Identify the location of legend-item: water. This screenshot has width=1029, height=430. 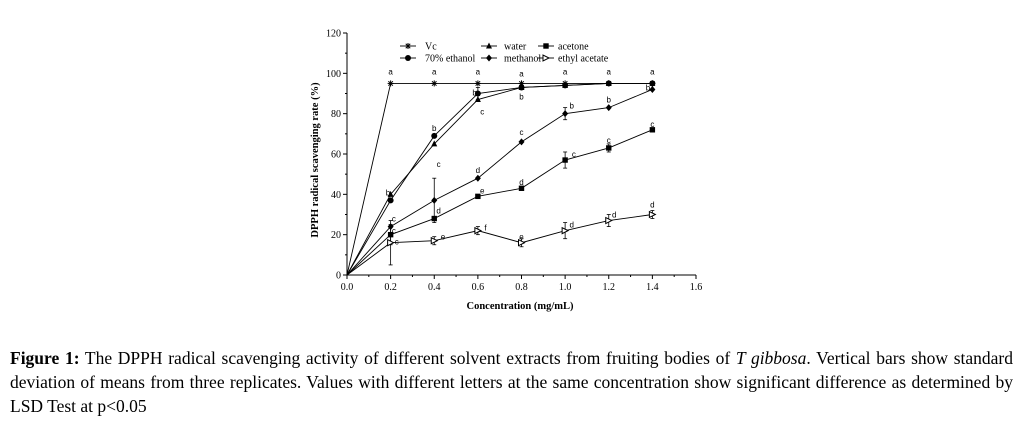
(504, 47).